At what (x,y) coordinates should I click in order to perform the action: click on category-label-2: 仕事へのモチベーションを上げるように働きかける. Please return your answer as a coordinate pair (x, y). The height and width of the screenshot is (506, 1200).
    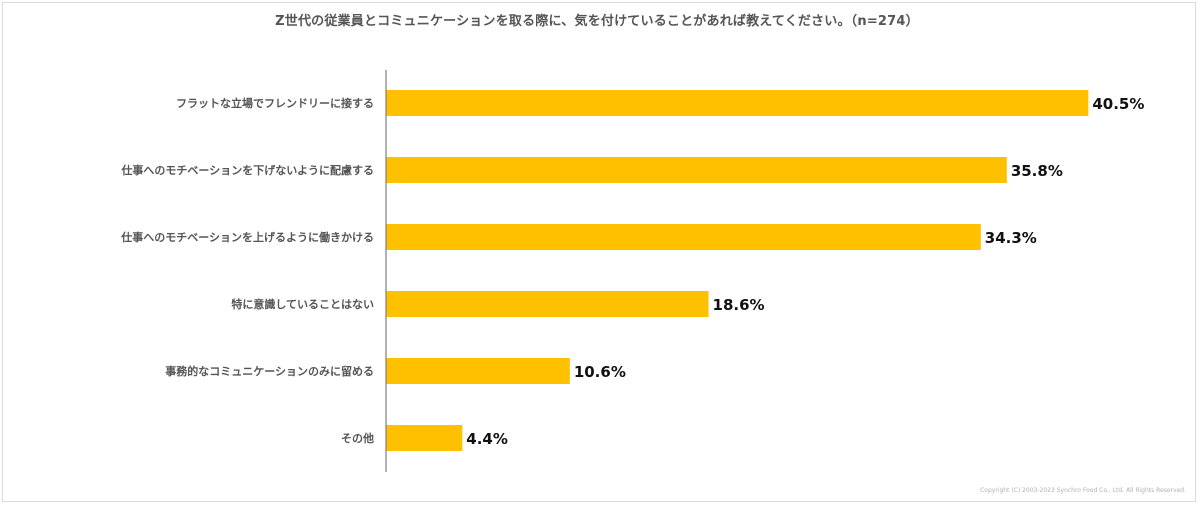
    Looking at the image, I should click on (247, 237).